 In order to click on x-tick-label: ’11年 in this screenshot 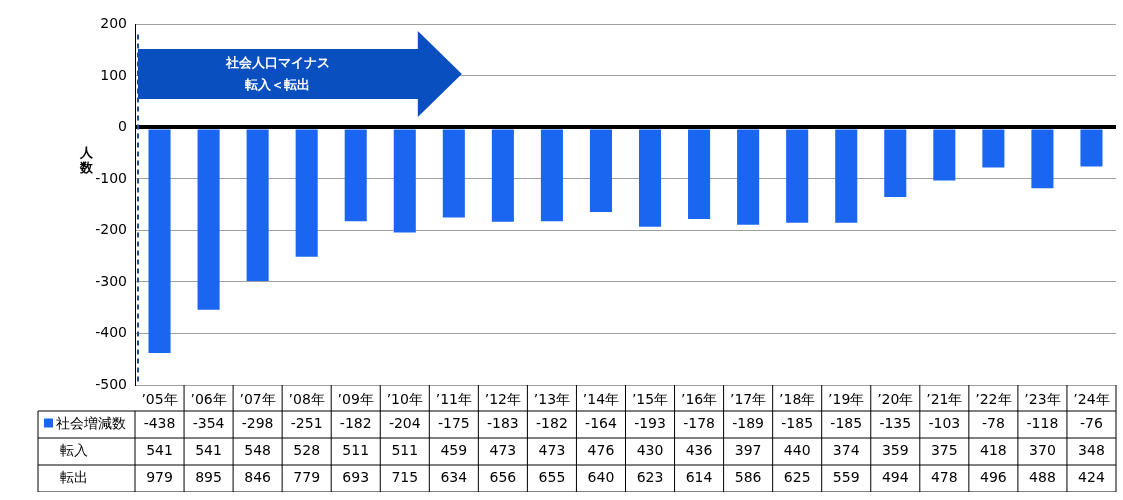, I will do `click(453, 399)`.